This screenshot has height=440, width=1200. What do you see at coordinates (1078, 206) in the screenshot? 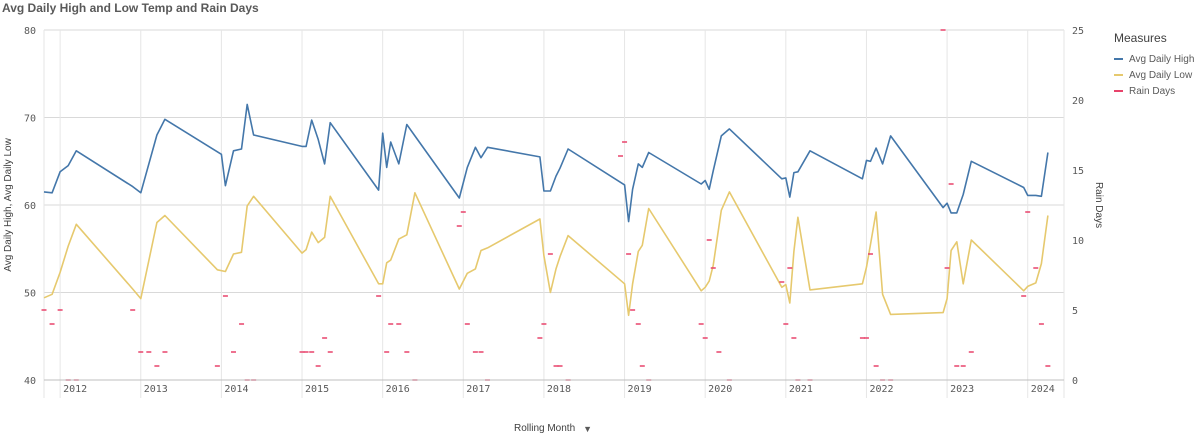
I see `right-axis-ticks: 0 5 10 15 20 25` at bounding box center [1078, 206].